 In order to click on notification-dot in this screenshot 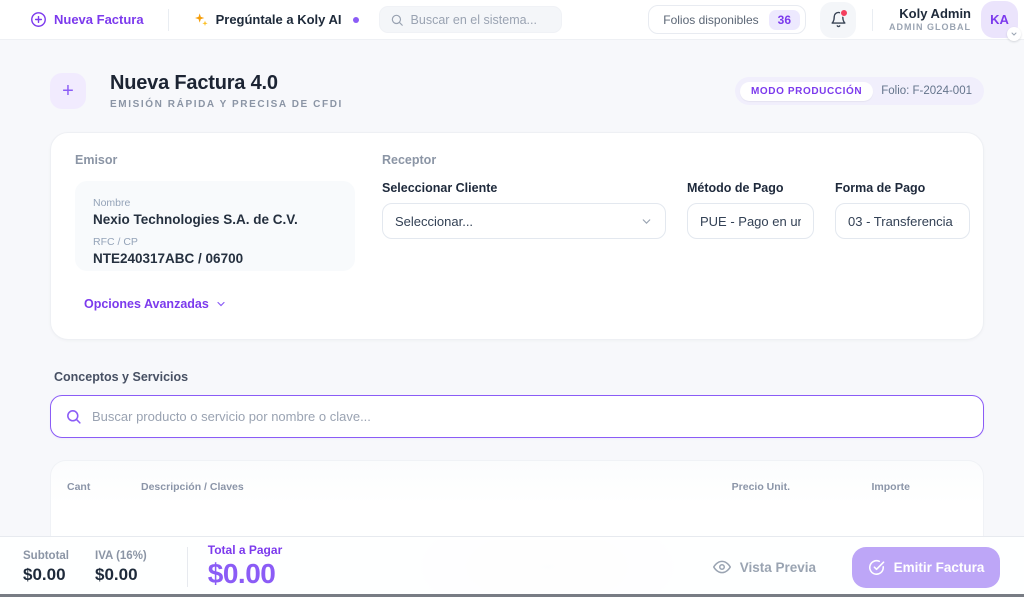, I will do `click(844, 12)`.